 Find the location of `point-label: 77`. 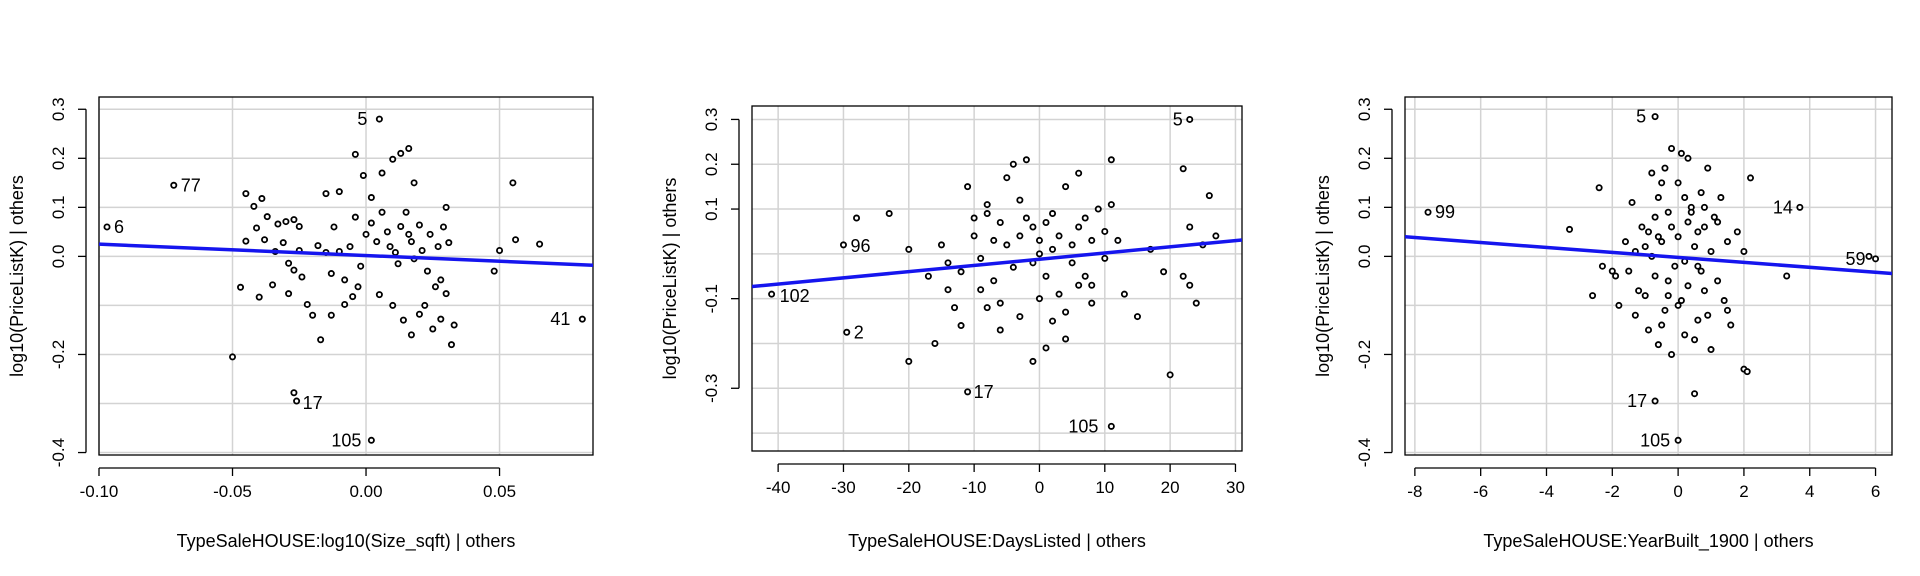

point-label: 77 is located at coordinates (191, 185).